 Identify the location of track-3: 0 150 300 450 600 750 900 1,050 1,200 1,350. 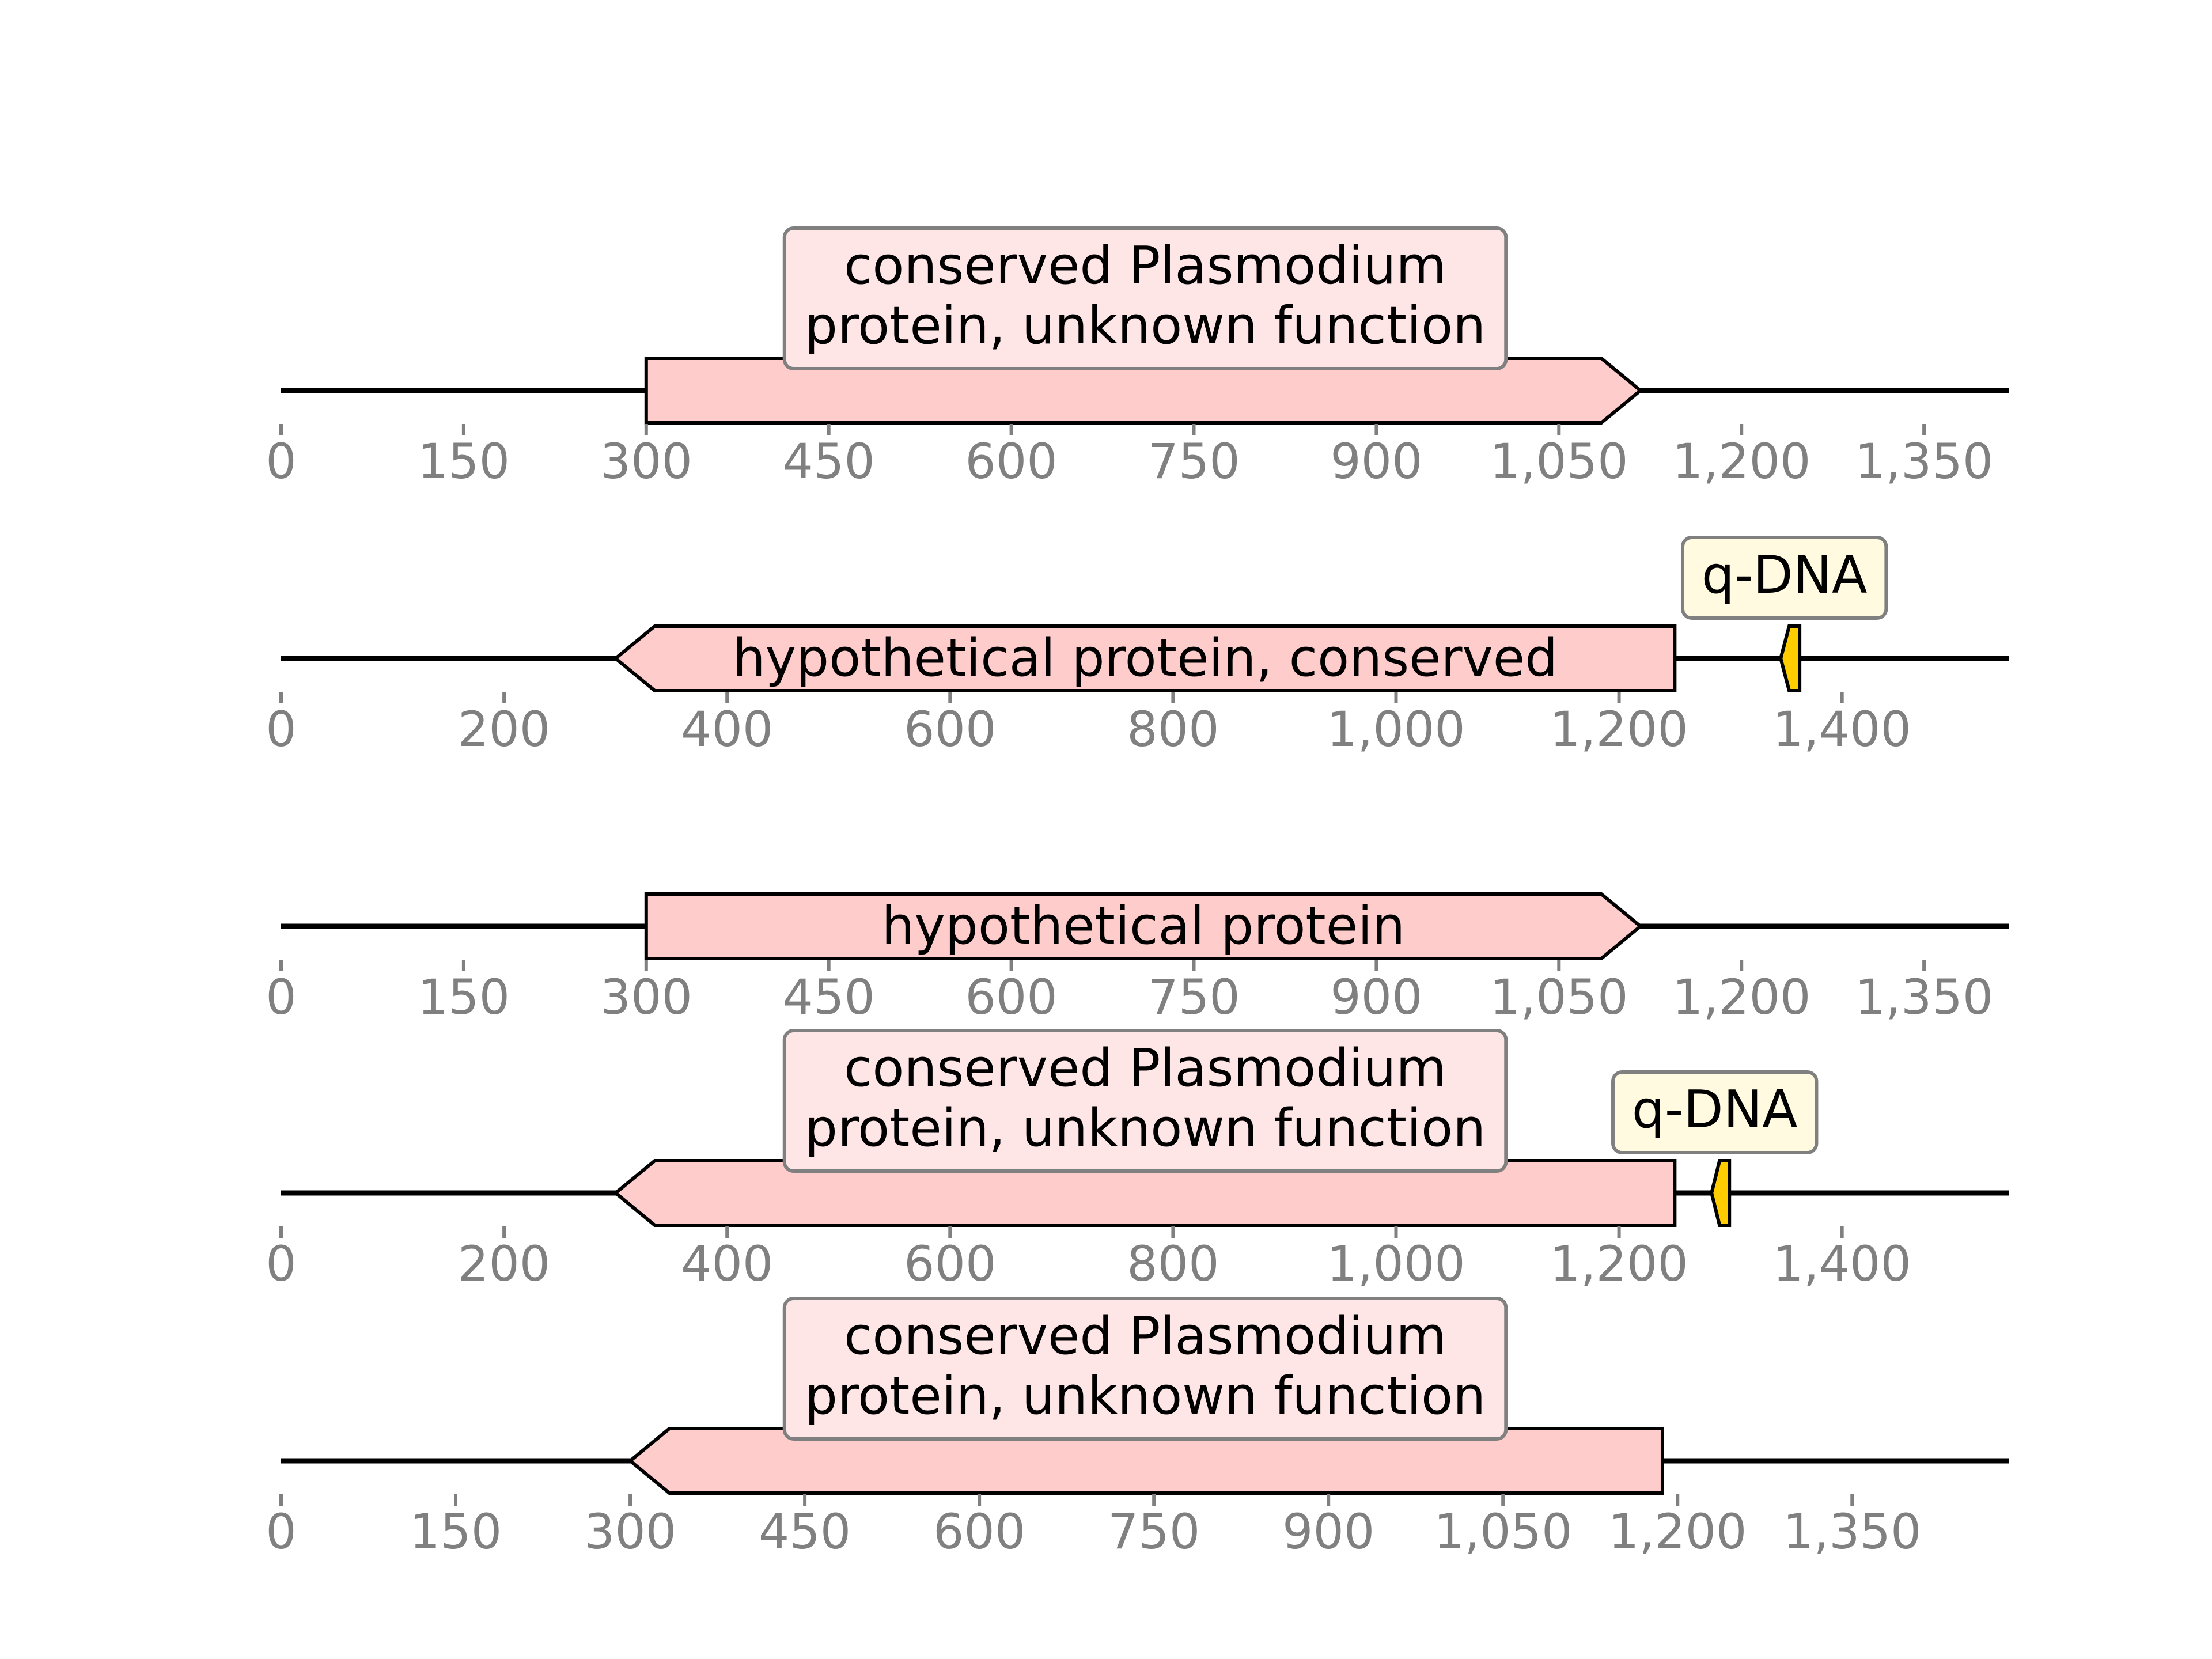
(1137, 958).